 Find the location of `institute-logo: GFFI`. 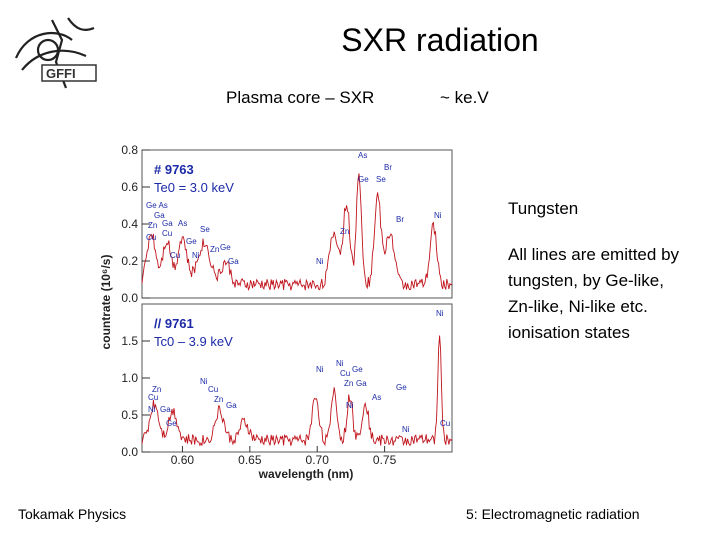

institute-logo: GFFI is located at coordinates (55, 53).